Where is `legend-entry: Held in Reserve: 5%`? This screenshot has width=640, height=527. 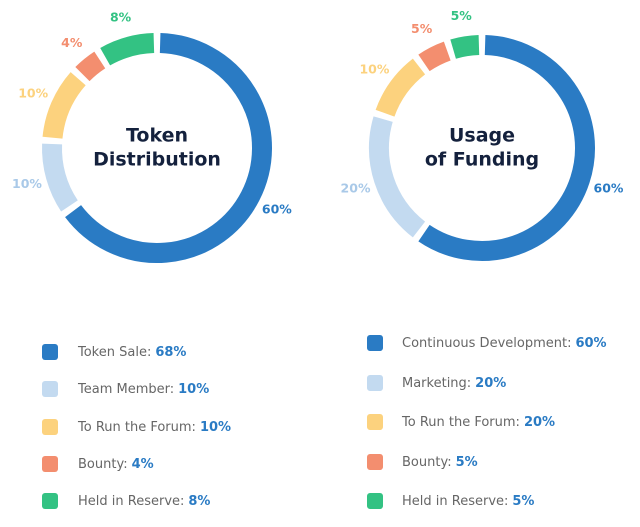 legend-entry: Held in Reserve: 5% is located at coordinates (468, 501).